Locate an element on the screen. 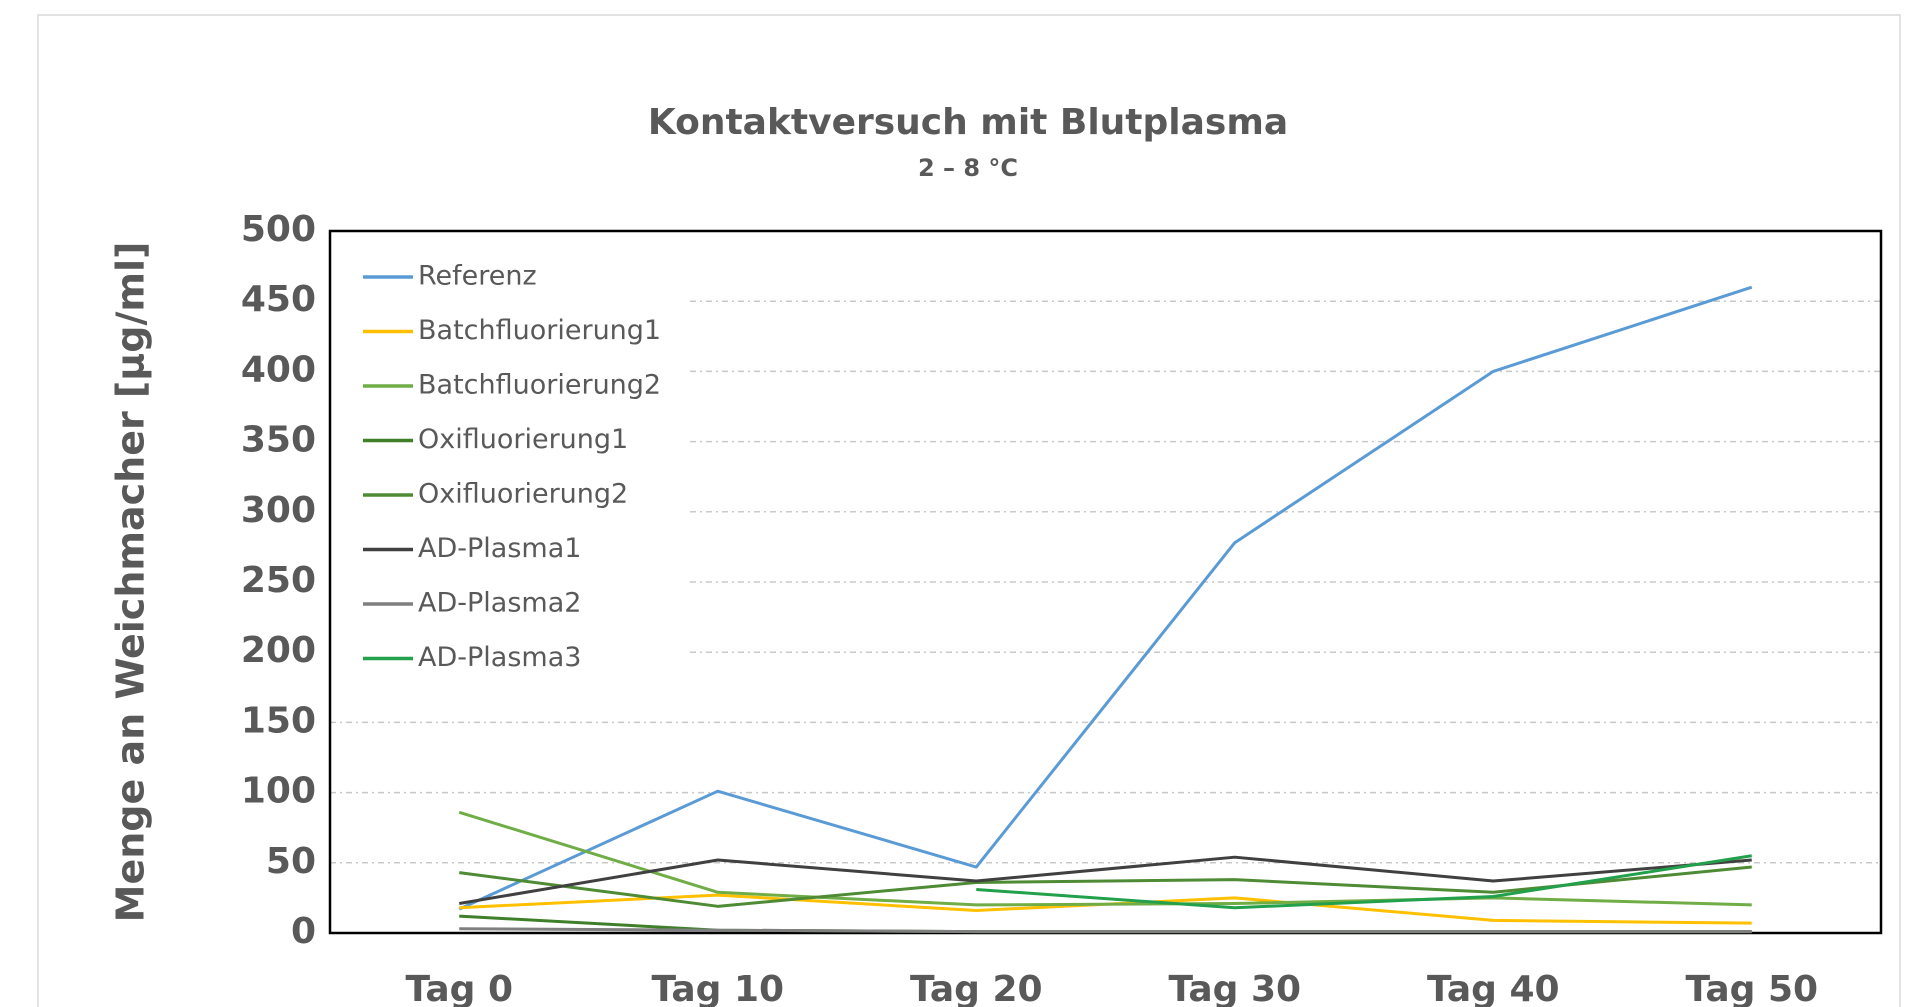 Image resolution: width=1920 pixels, height=1007 pixels. legend-label: Oxifluorierung1 is located at coordinates (523, 439).